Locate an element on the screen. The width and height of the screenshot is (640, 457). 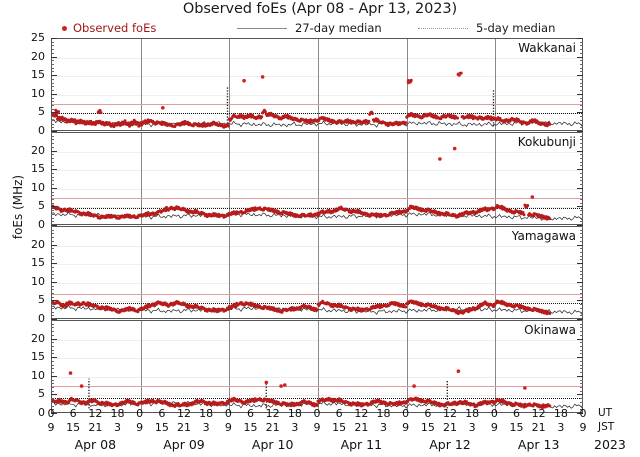
y-tick-label: 25 is located at coordinates (38, 37).